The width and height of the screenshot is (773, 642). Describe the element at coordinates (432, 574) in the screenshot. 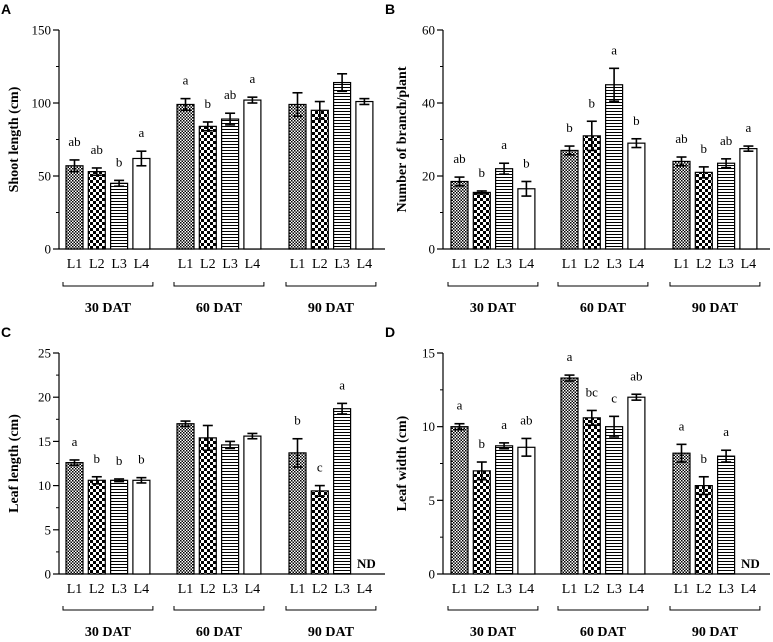

I see `y-tick-label: 0` at that location.